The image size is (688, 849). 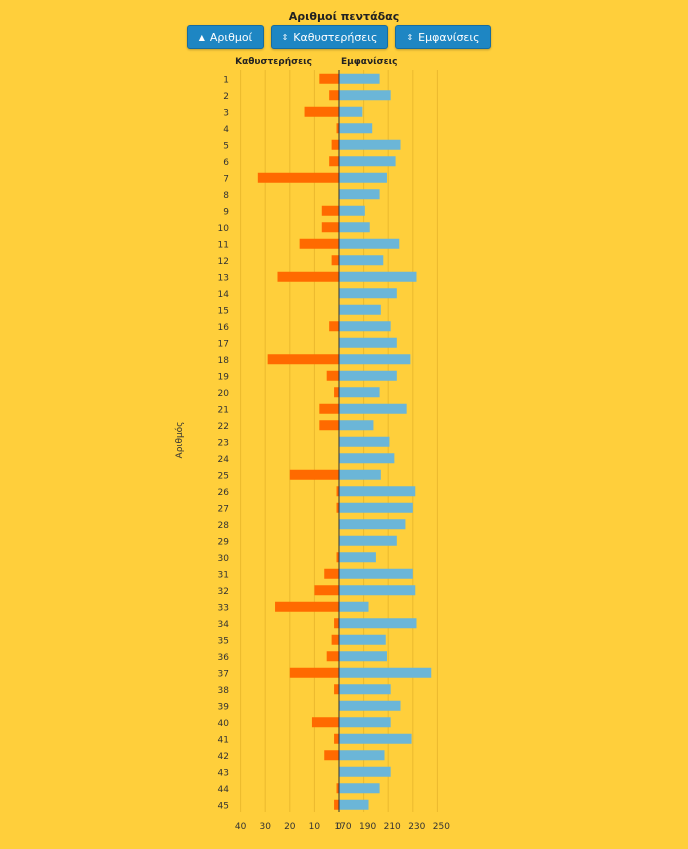 What do you see at coordinates (224, 394) in the screenshot?
I see `category-label: 20` at bounding box center [224, 394].